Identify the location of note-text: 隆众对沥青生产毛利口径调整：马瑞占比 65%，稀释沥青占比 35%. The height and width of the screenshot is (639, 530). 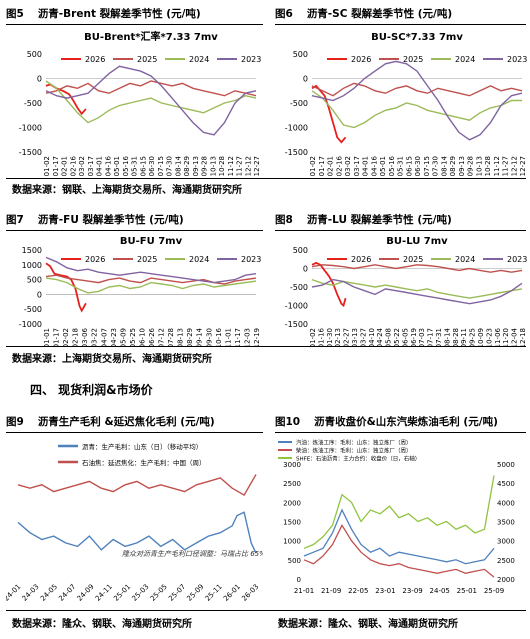
(192, 554).